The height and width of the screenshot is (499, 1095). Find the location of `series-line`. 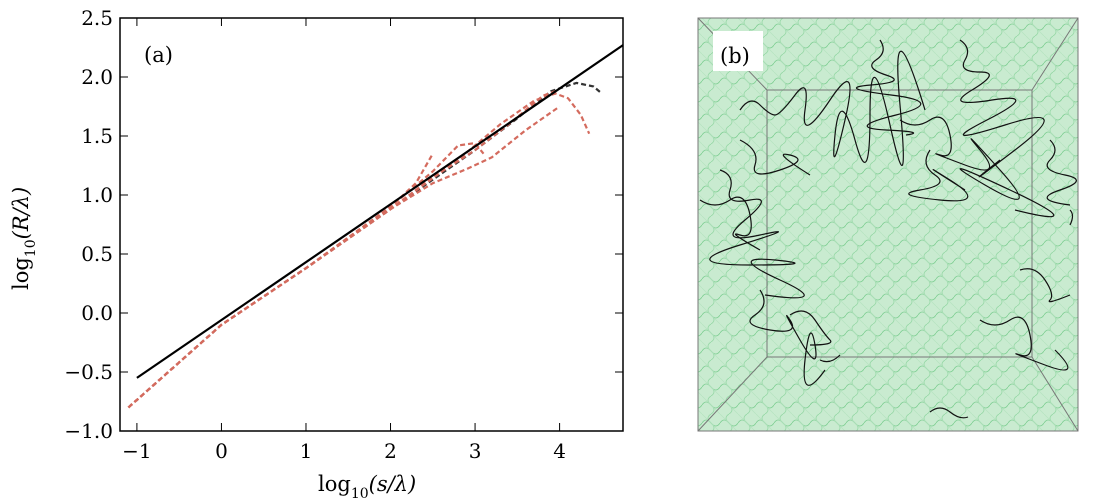

series-line is located at coordinates (280, 281).